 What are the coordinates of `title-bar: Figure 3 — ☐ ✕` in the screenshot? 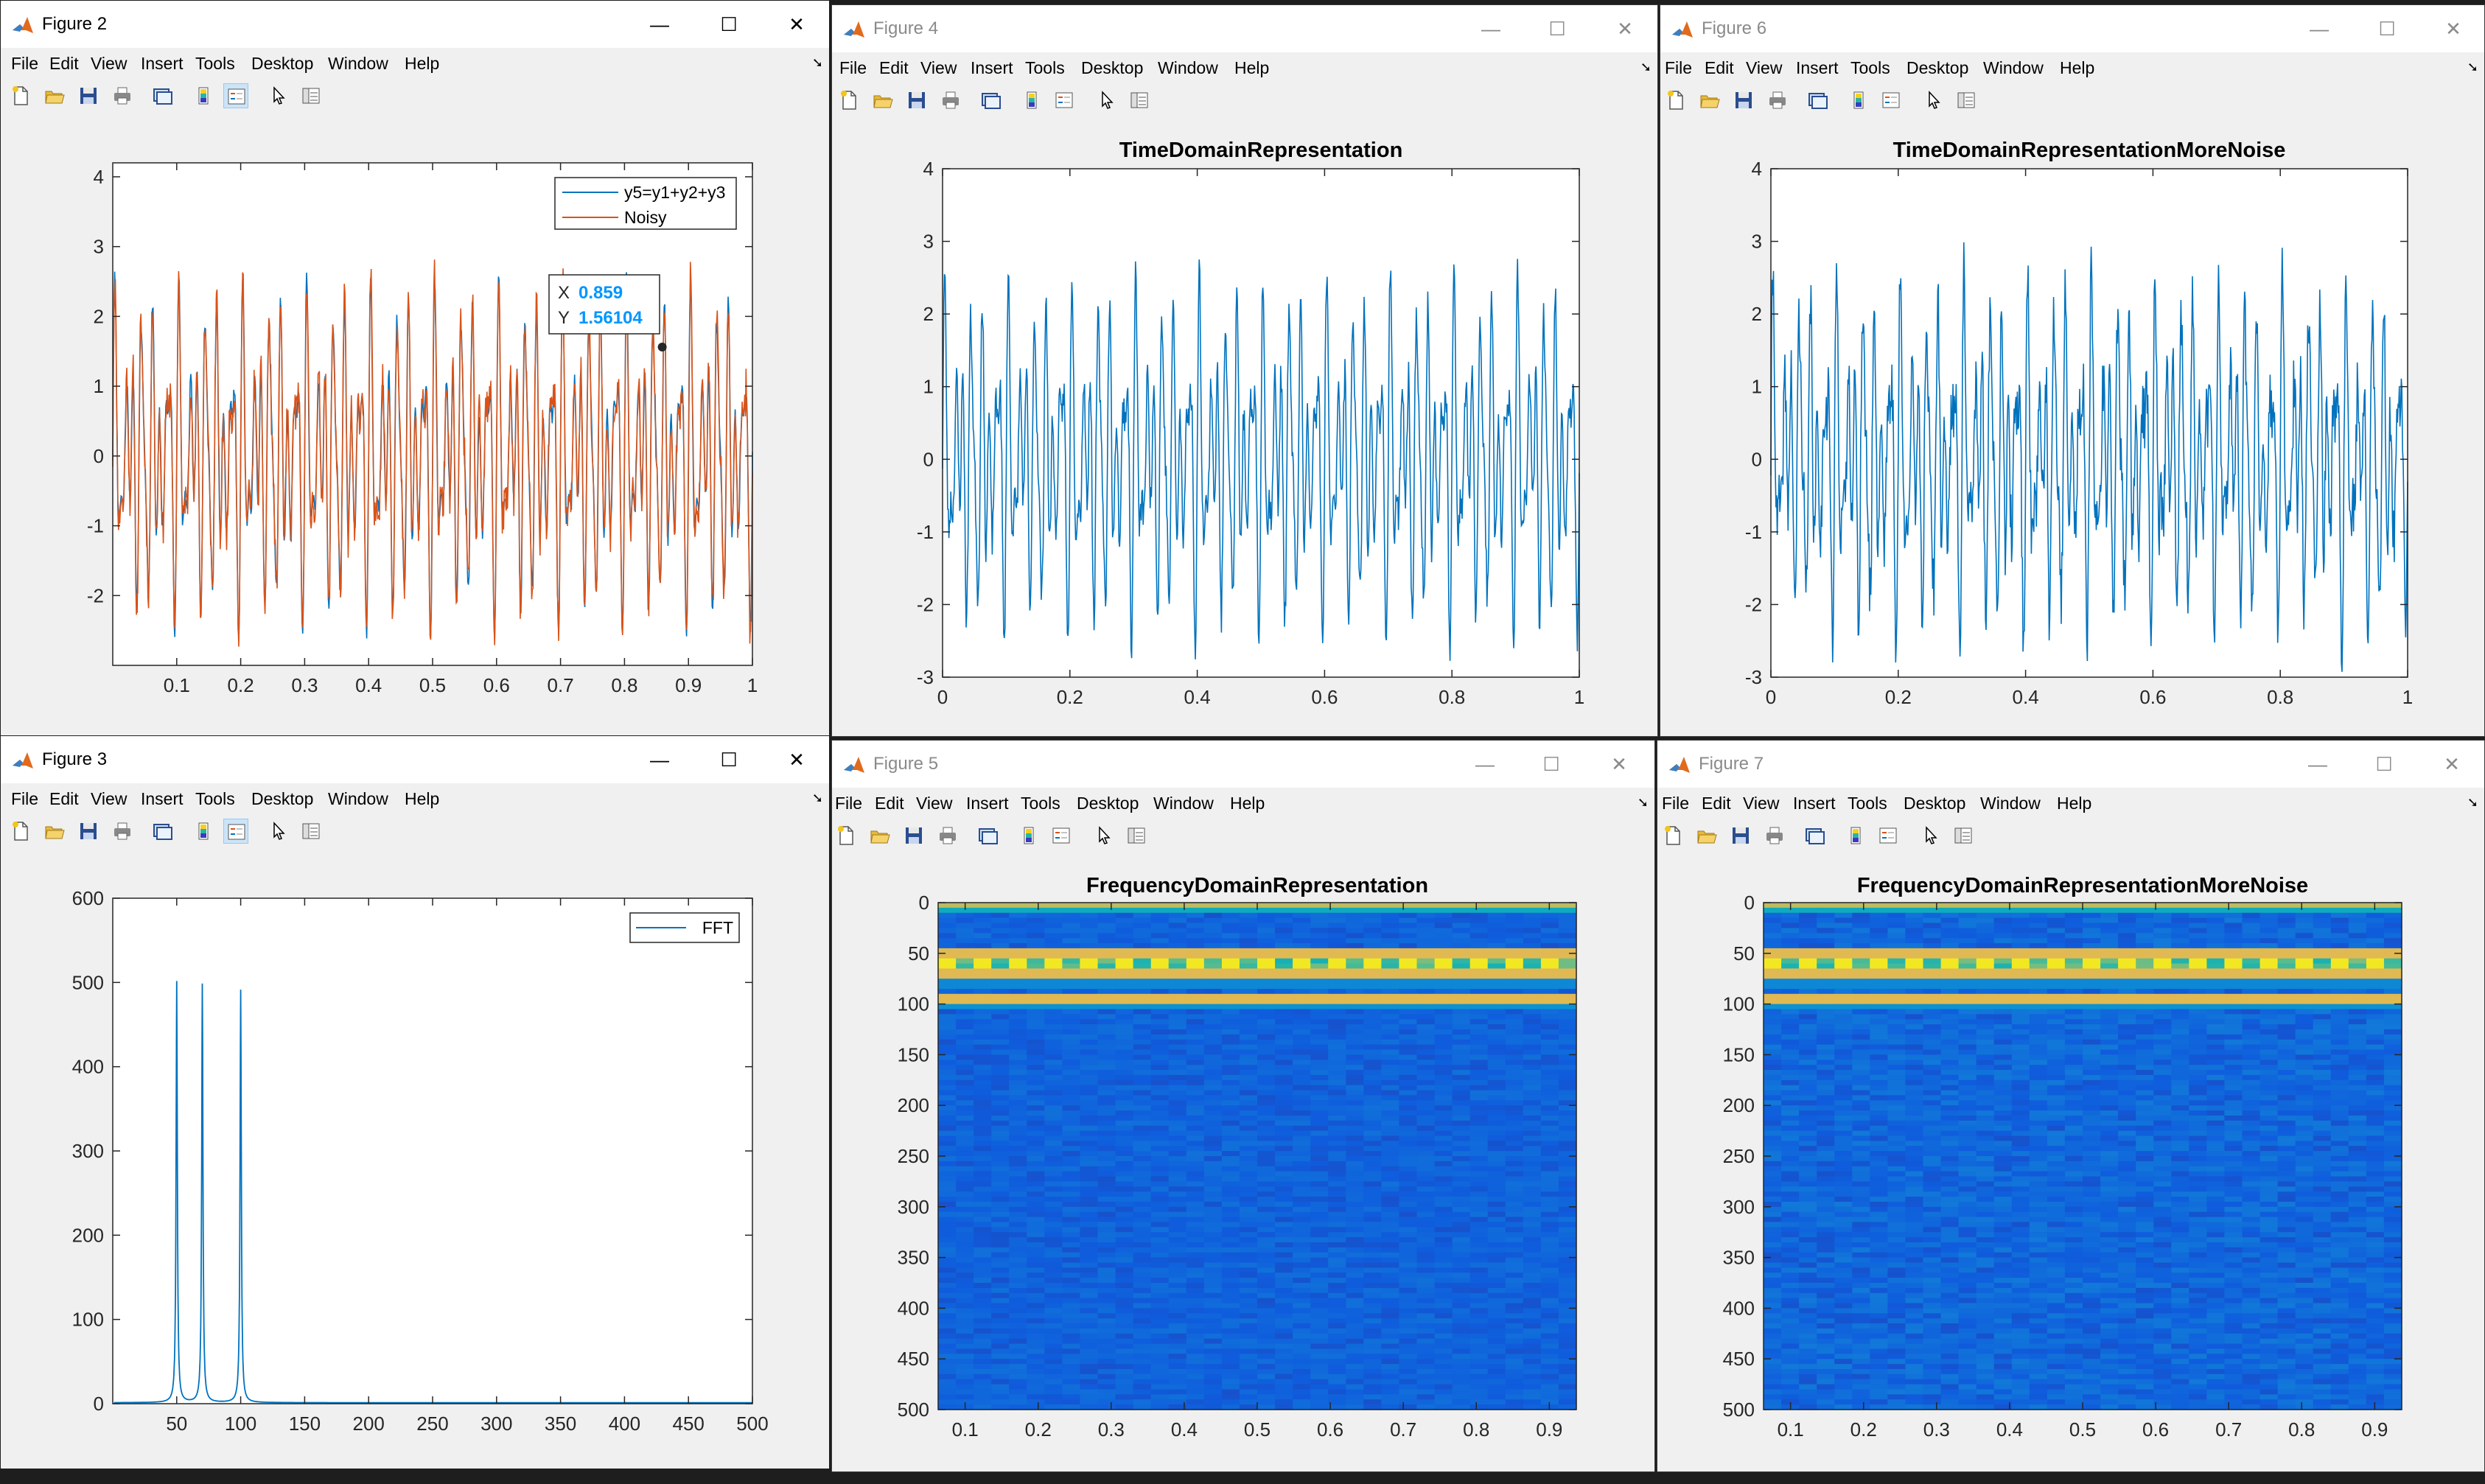 It's located at (415, 759).